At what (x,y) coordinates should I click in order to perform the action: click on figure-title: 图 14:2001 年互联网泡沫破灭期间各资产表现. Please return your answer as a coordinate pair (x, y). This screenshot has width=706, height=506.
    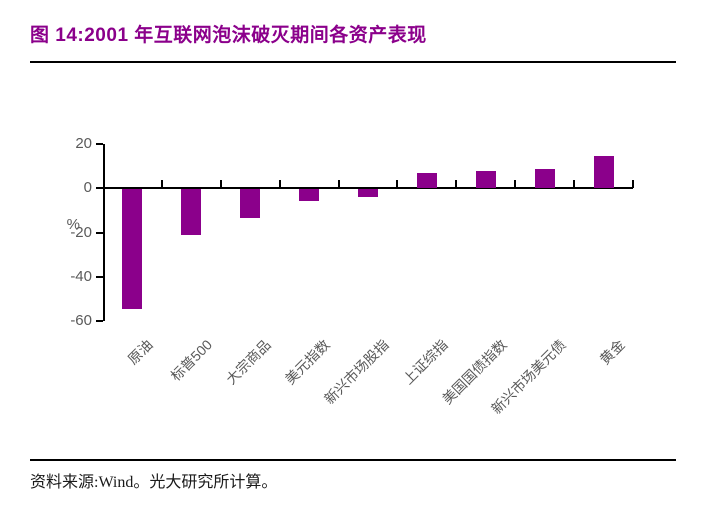
    Looking at the image, I should click on (228, 35).